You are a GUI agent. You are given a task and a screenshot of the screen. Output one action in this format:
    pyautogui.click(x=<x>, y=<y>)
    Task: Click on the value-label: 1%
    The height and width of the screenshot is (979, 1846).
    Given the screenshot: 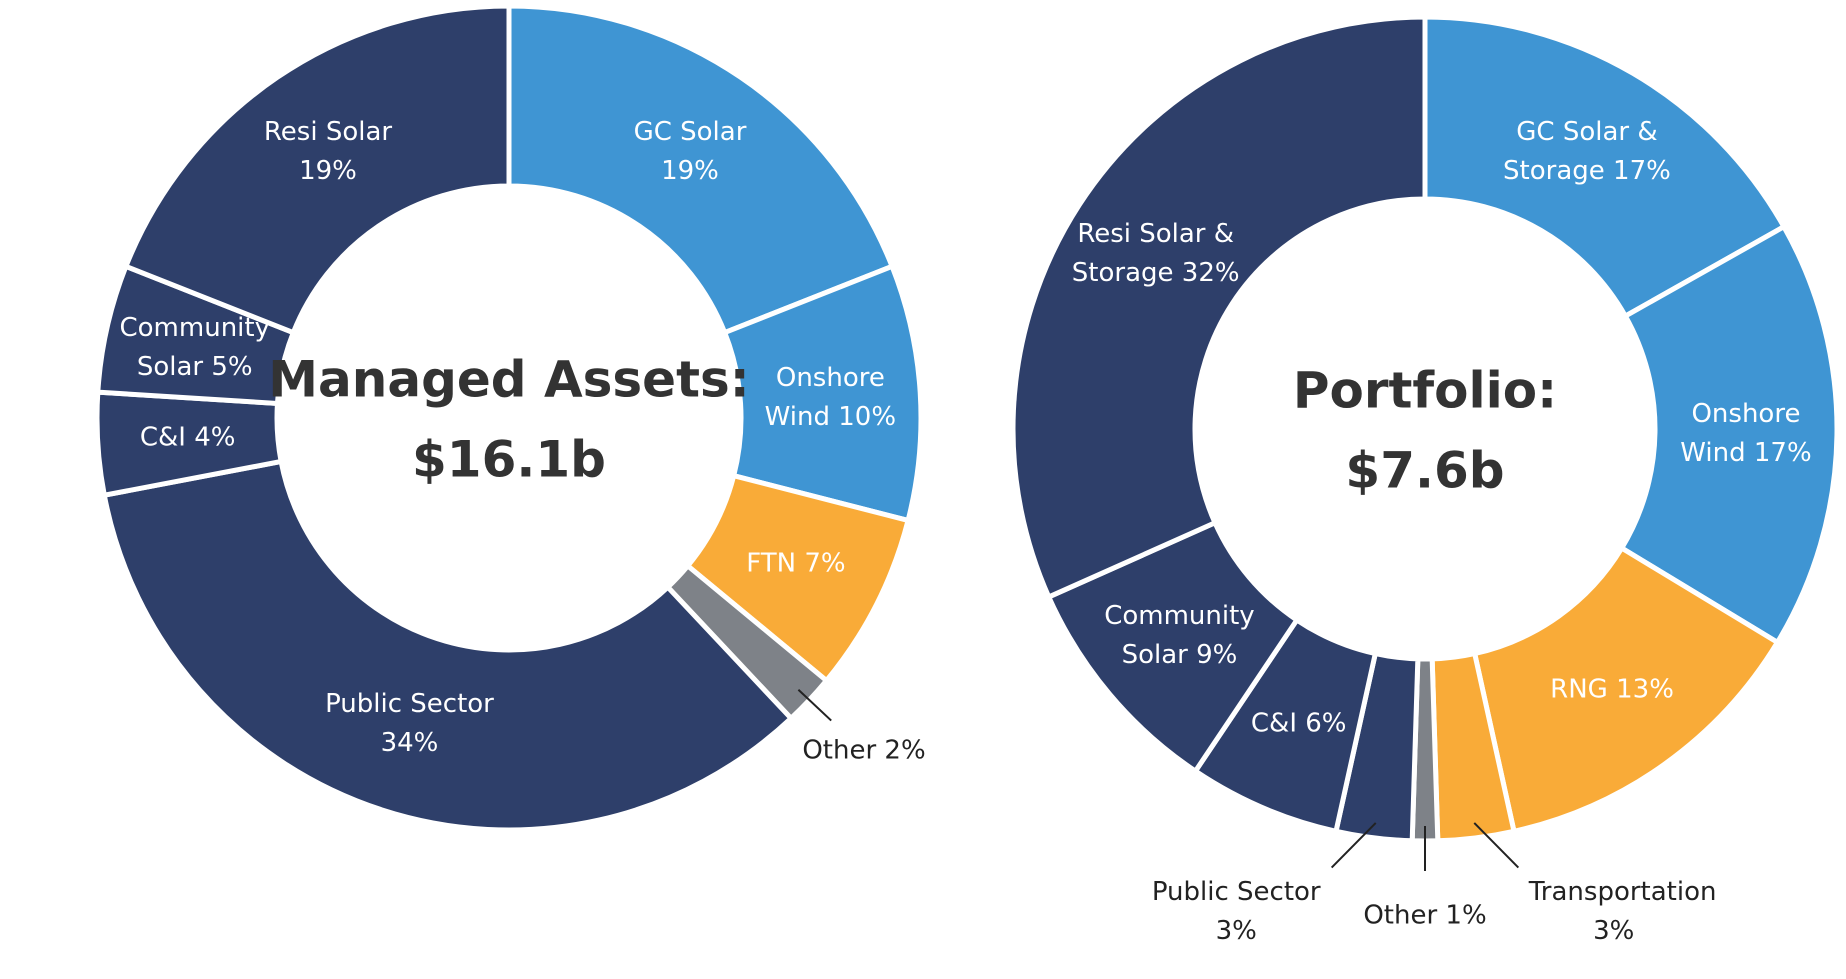 What is the action you would take?
    pyautogui.click(x=1466, y=915)
    